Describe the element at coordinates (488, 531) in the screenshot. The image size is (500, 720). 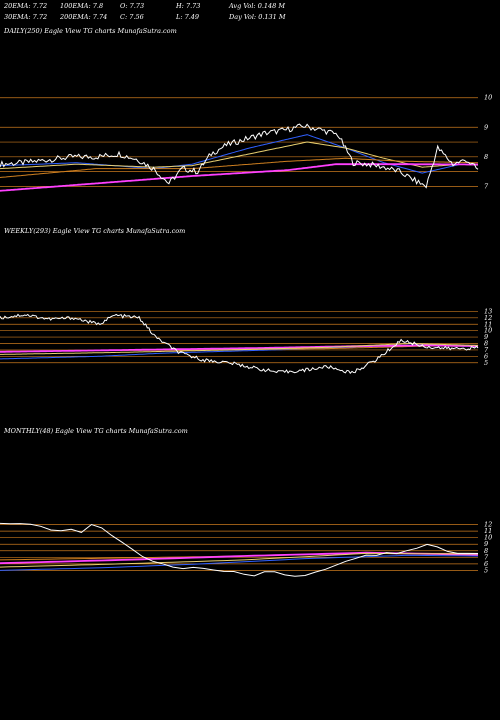
I see `monthly-tick-label: 11` at that location.